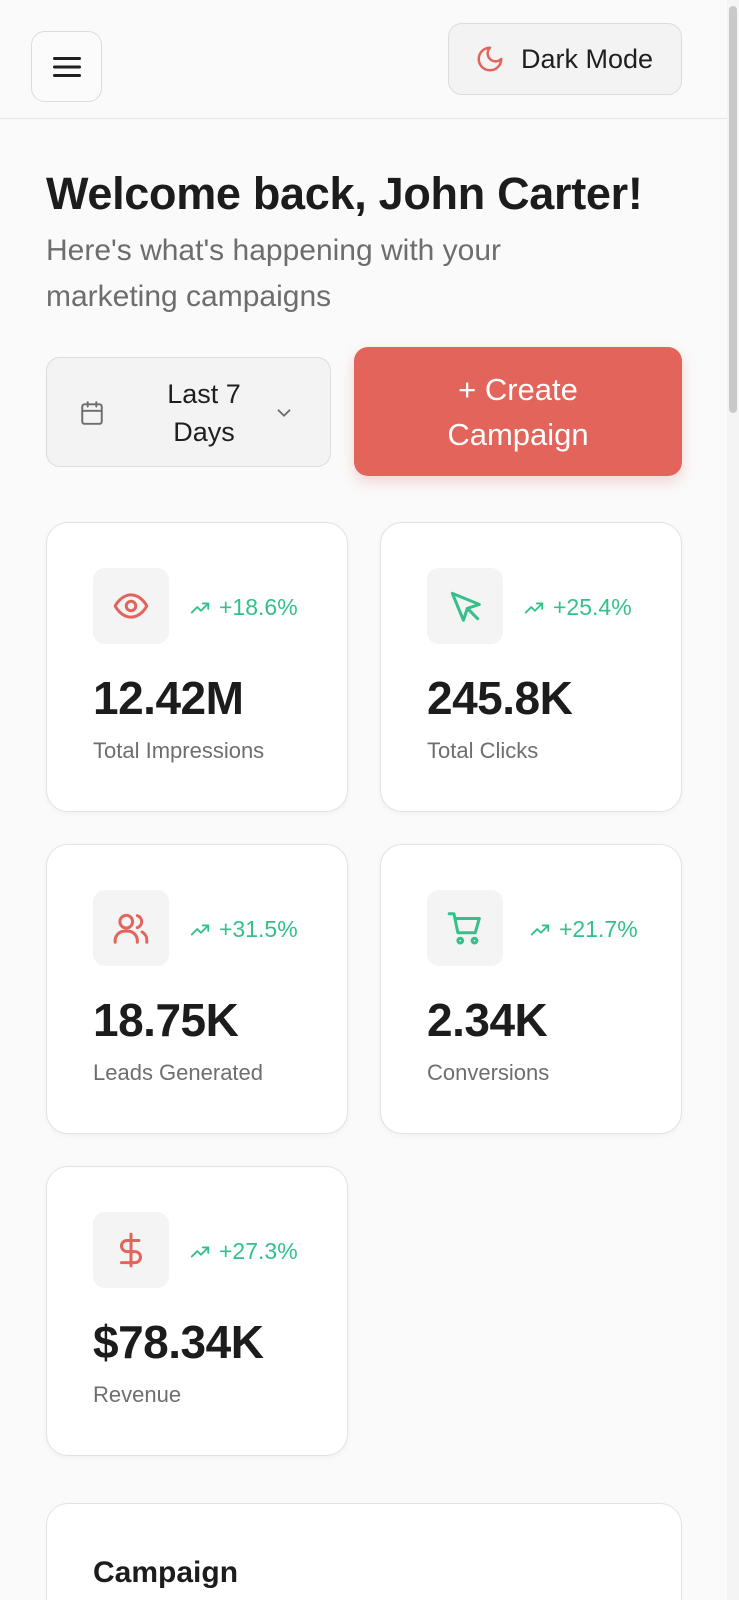 Image resolution: width=739 pixels, height=1600 pixels. Describe the element at coordinates (243, 1251) in the screenshot. I see `trend-badge: +27.3%` at that location.